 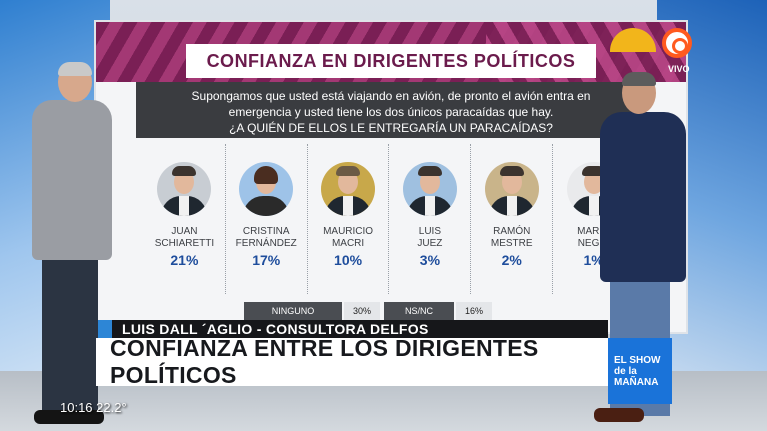 I want to click on candidate-card: JUAN SCHIARETTI 21%, so click(x=185, y=219).